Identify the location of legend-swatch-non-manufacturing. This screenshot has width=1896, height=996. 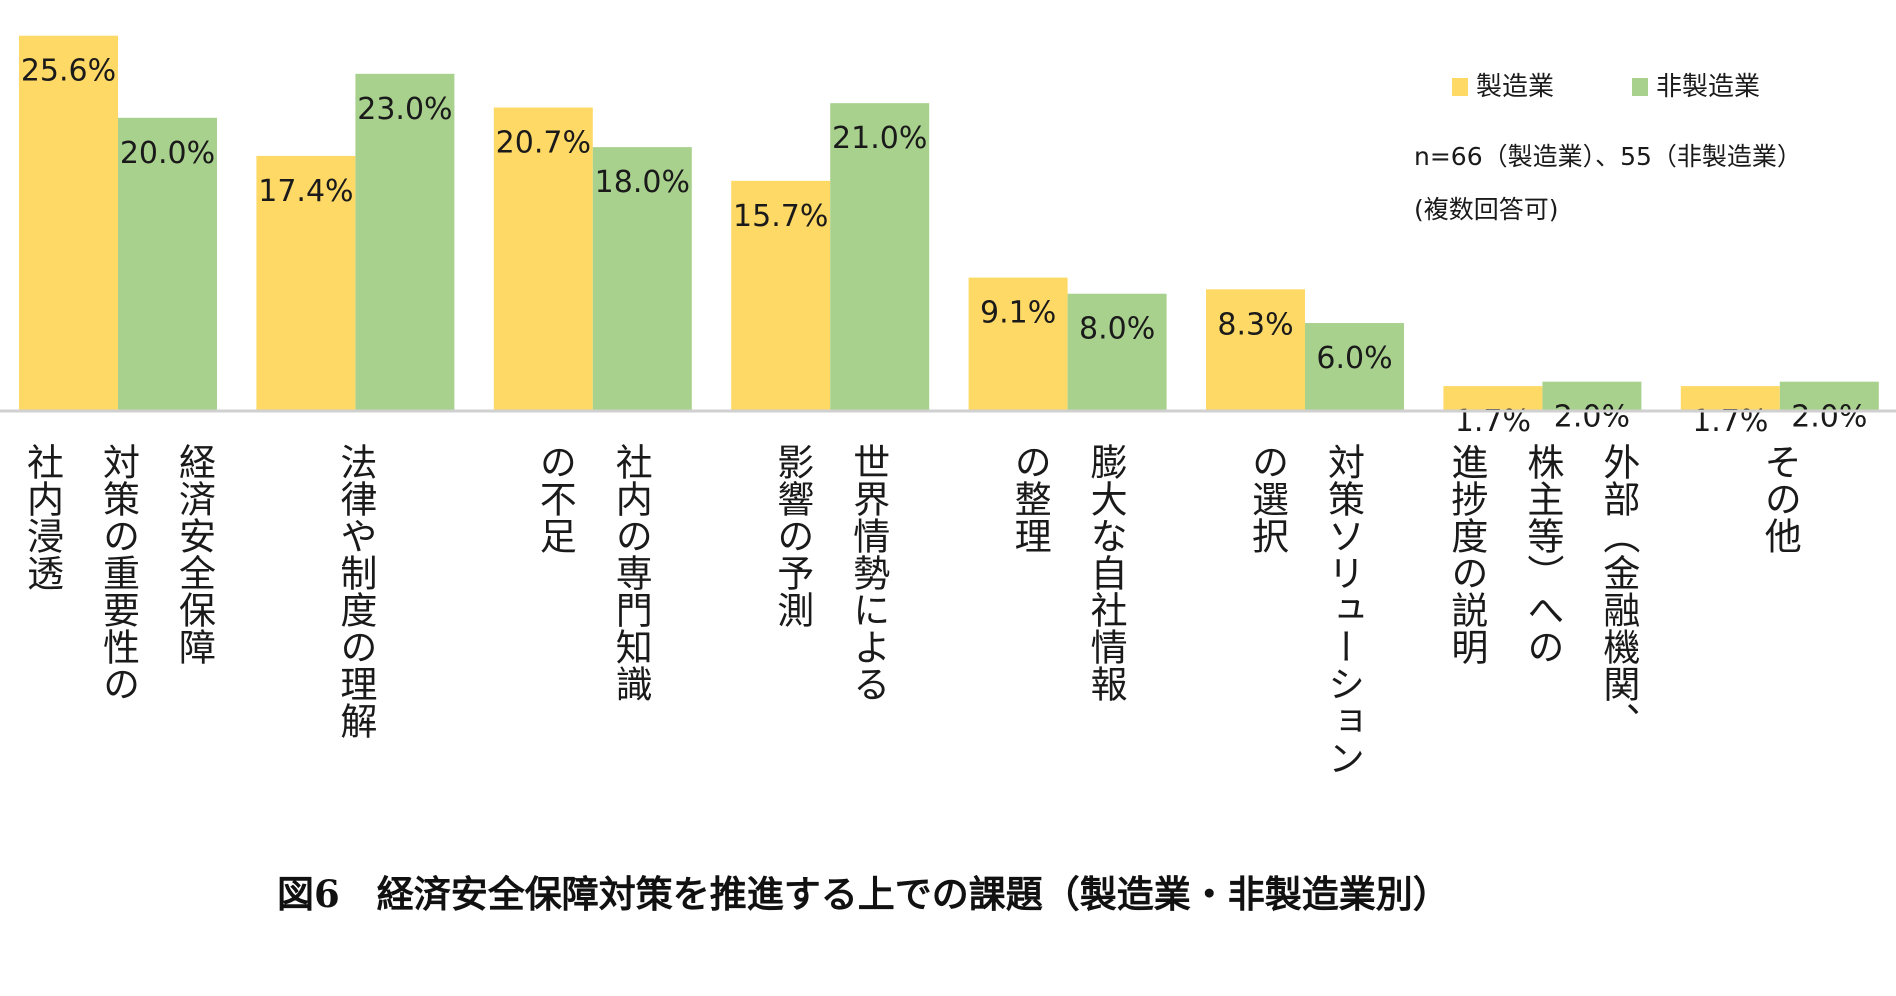
(1640, 87).